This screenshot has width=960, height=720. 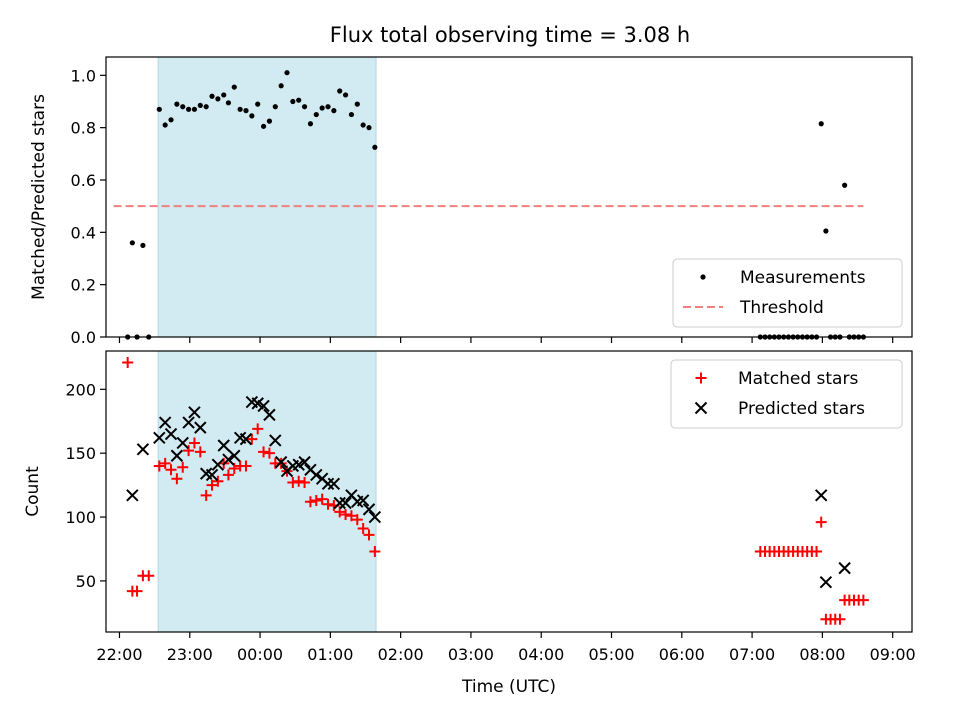 What do you see at coordinates (260, 654) in the screenshot?
I see `x-tick-label: 00:00` at bounding box center [260, 654].